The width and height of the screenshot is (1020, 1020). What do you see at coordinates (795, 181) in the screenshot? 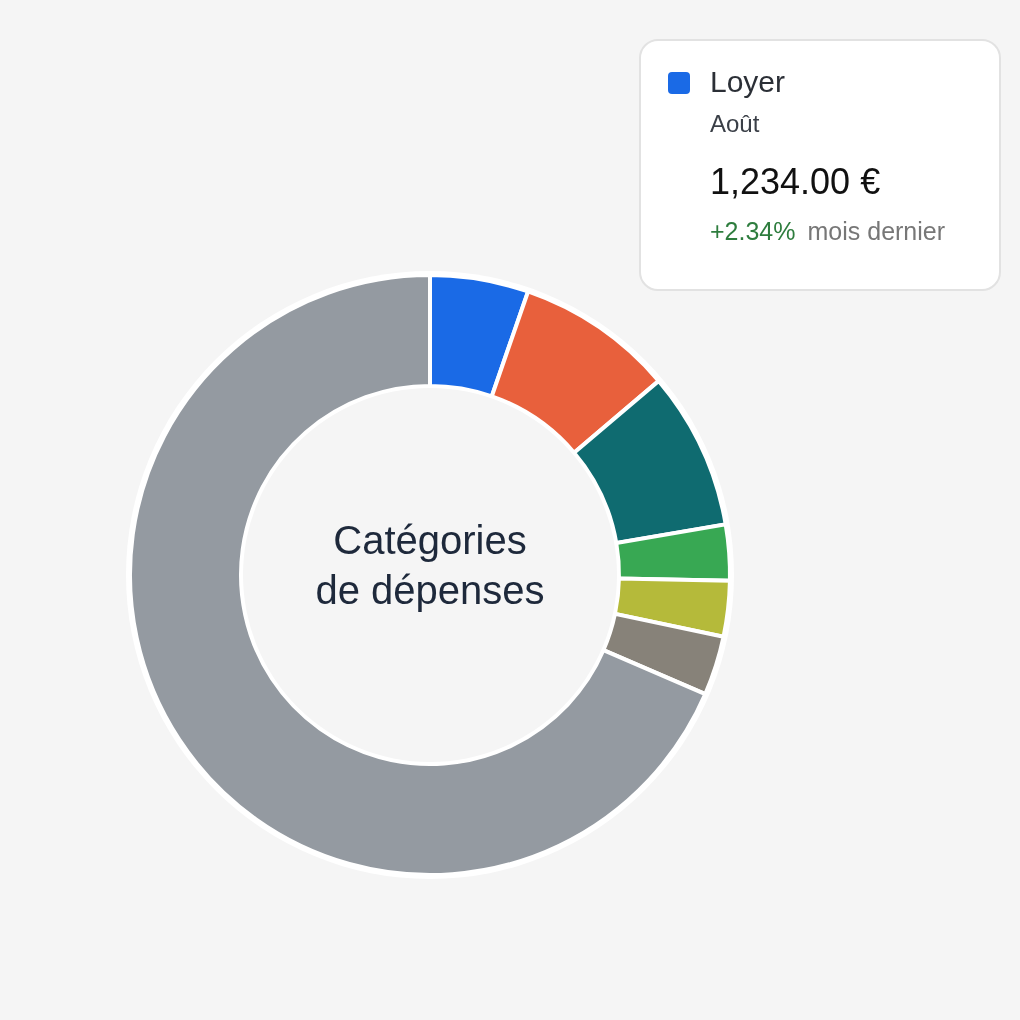
I see `text: 1,234.00 €` at bounding box center [795, 181].